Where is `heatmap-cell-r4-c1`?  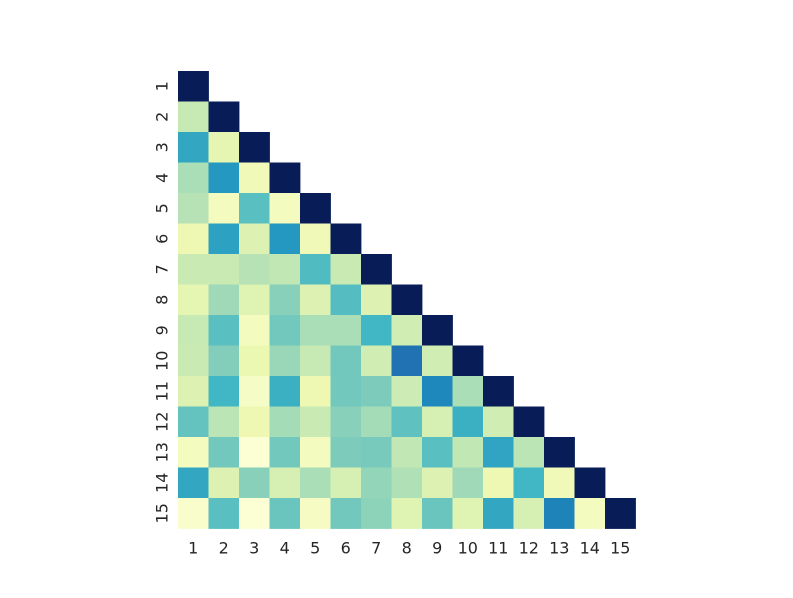
heatmap-cell-r4-c1 is located at coordinates (193, 178).